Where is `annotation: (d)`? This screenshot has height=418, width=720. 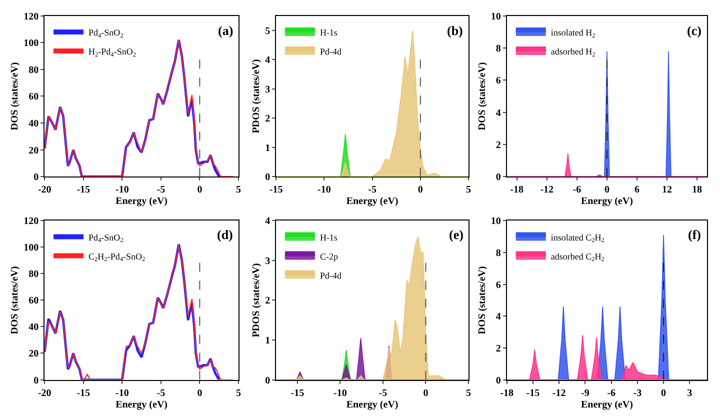
annotation: (d) is located at coordinates (225, 234).